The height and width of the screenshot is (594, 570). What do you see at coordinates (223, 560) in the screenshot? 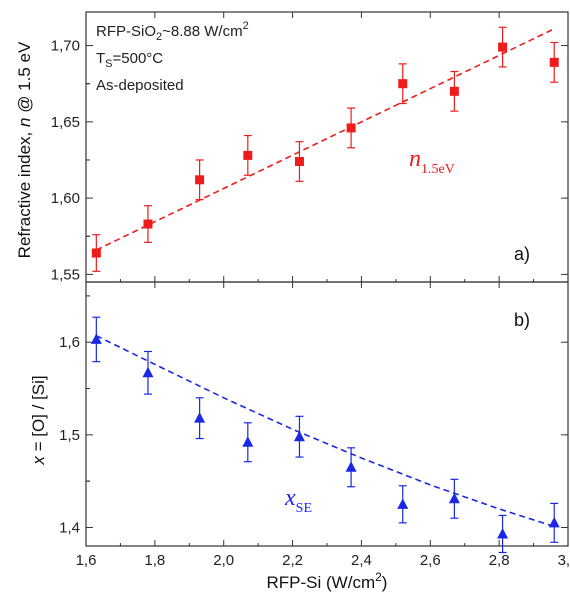
I see `x-tick-label: 2,0` at bounding box center [223, 560].